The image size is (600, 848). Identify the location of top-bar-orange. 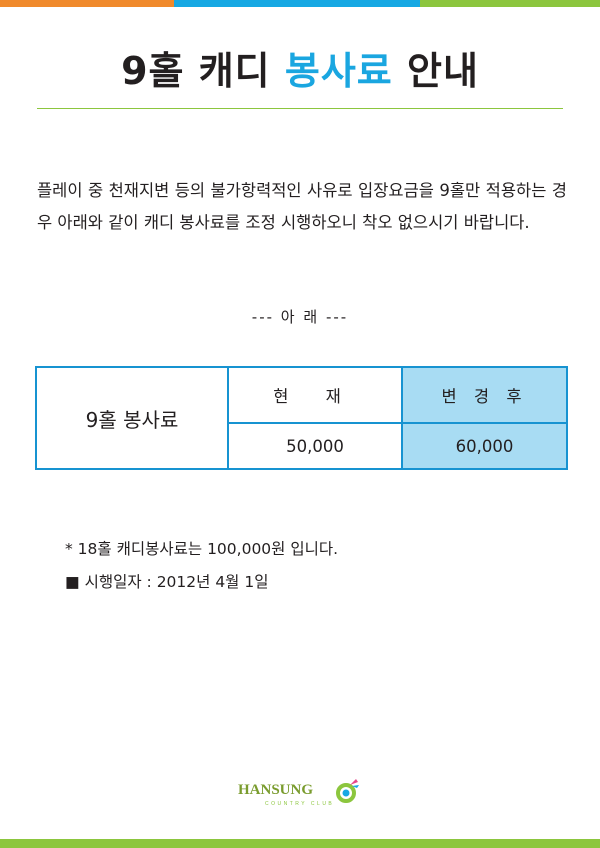
(87, 3).